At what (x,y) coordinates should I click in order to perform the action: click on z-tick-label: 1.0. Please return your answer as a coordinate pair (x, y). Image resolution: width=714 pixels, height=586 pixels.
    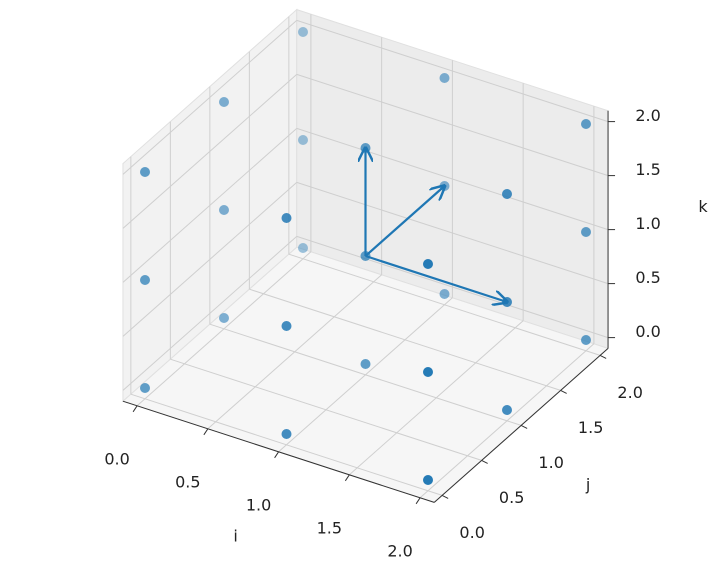
    Looking at the image, I should click on (647, 223).